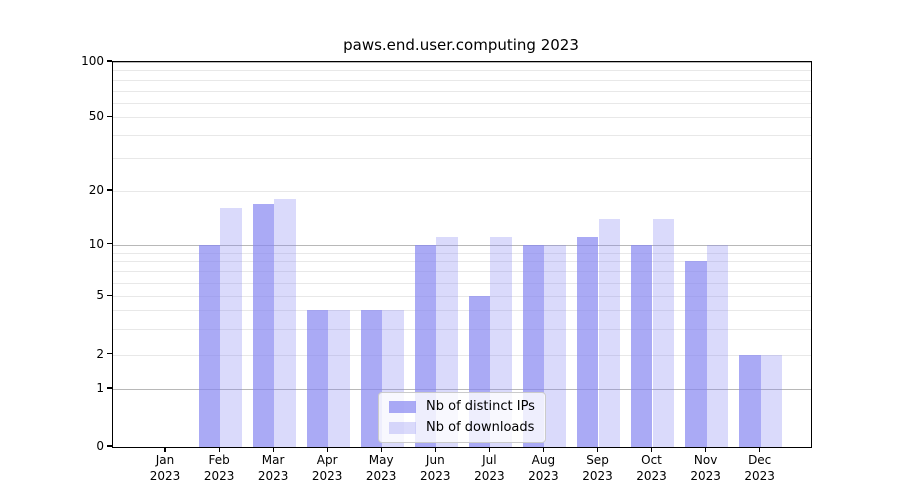 This screenshot has width=900, height=500. I want to click on legend-item-downloads: Nb of downloads, so click(462, 428).